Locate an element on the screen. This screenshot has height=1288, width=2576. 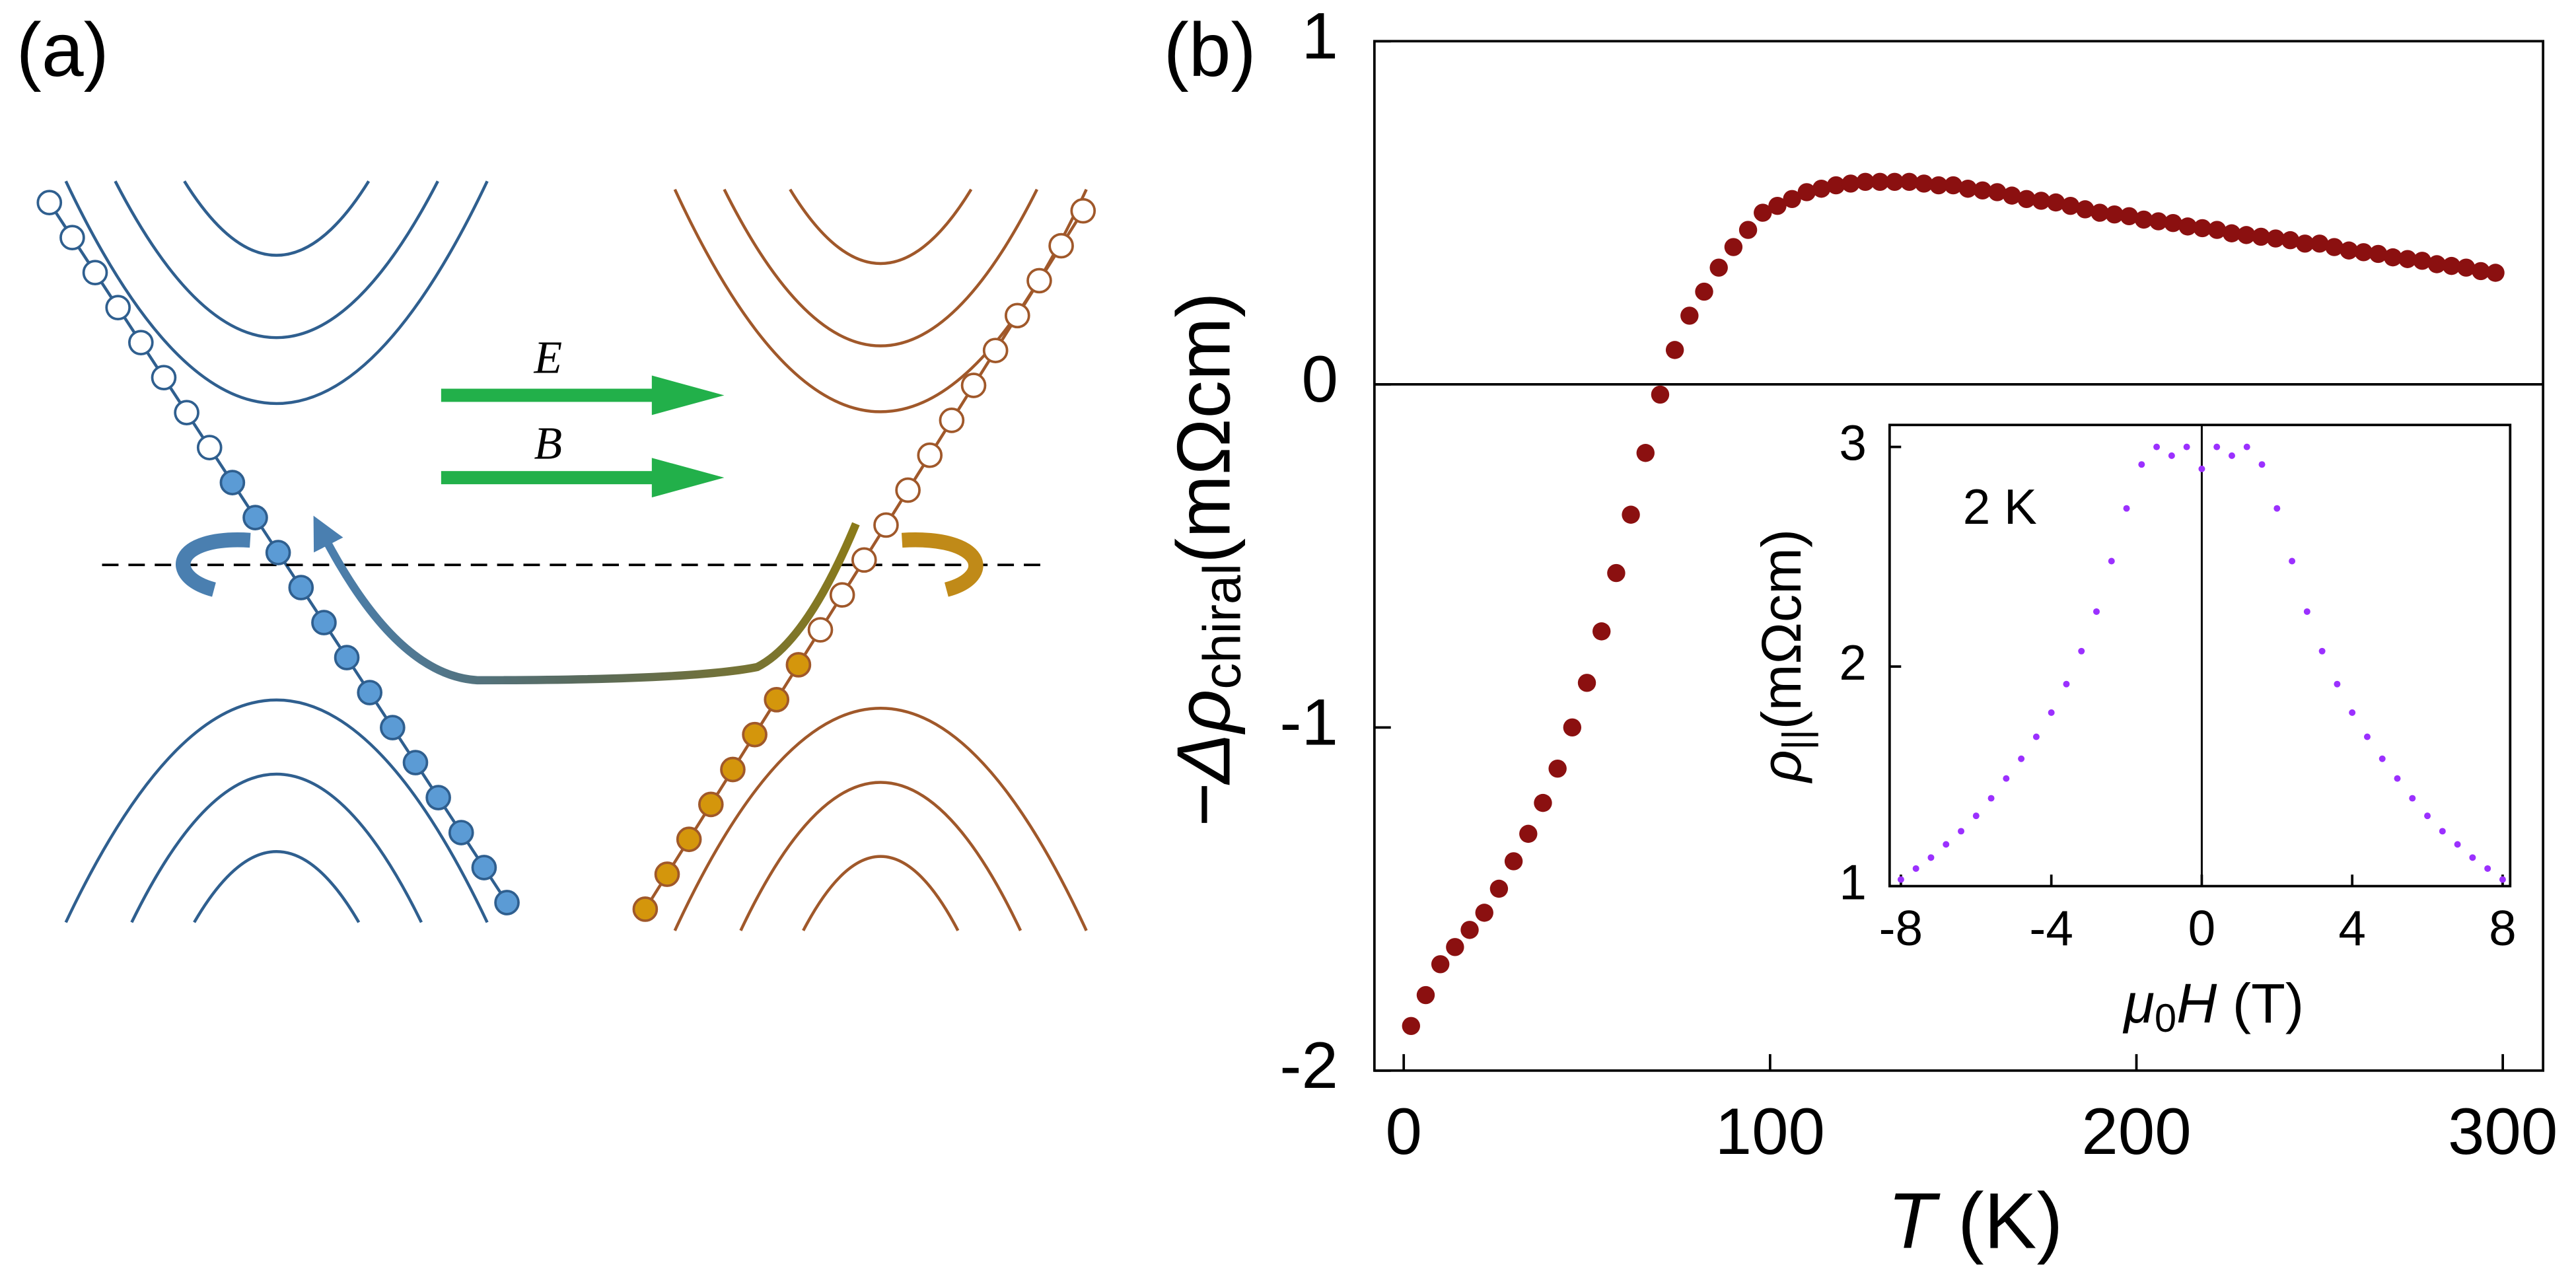
y-tick-label: 0 is located at coordinates (1320, 380).